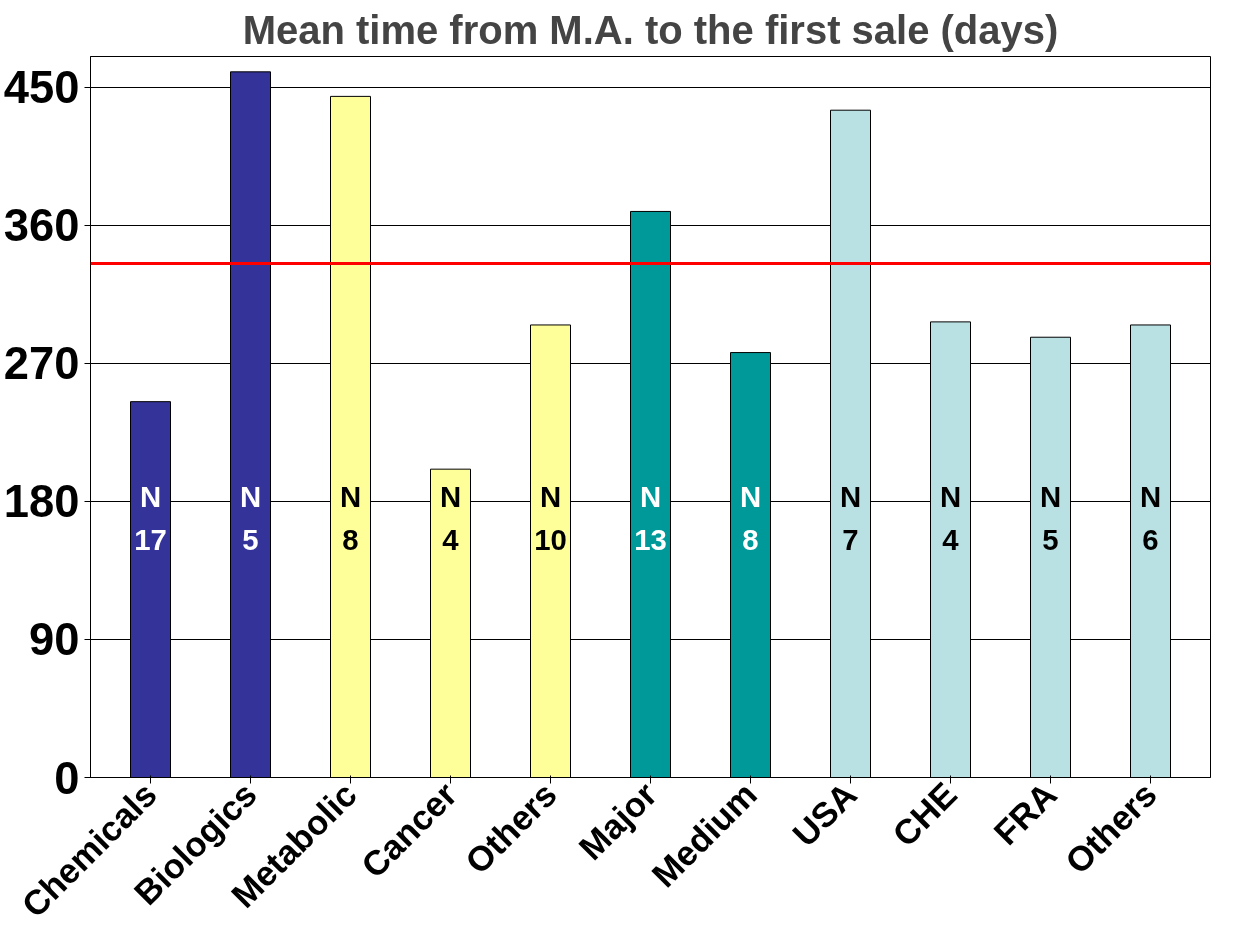 This screenshot has height=948, width=1236. I want to click on data-label: N 13, so click(650, 517).